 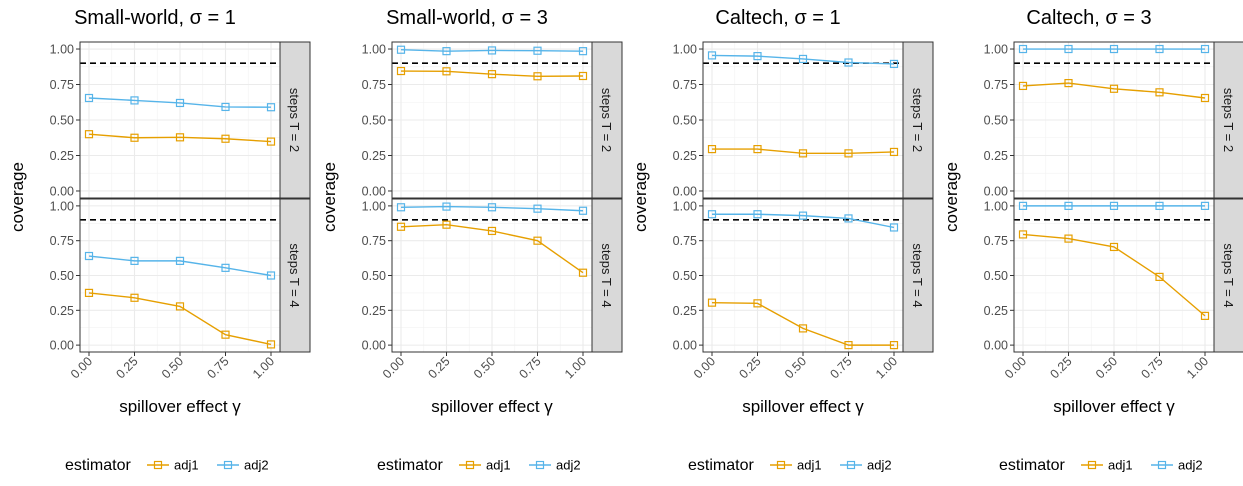 What do you see at coordinates (467, 18) in the screenshot?
I see `chart-title: Small-world, σ = 3` at bounding box center [467, 18].